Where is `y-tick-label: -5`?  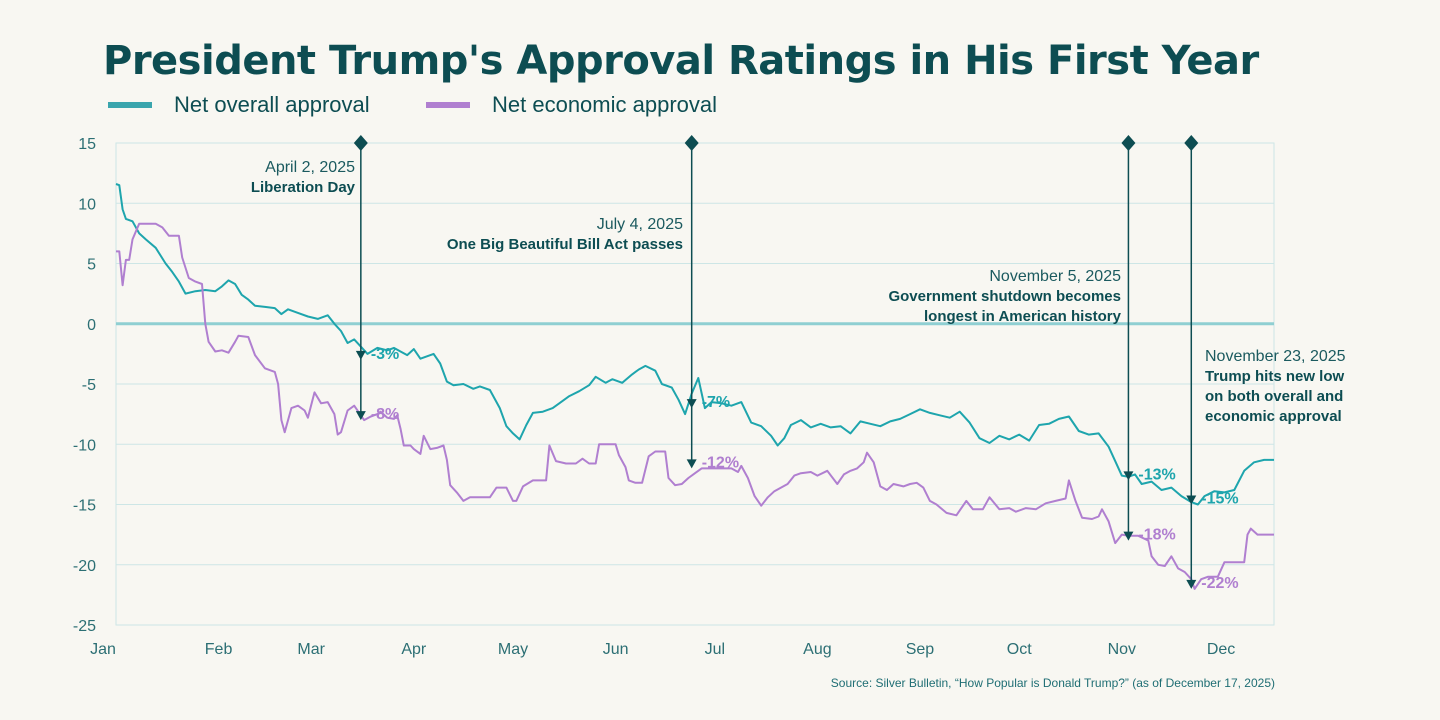 y-tick-label: -5 is located at coordinates (89, 385).